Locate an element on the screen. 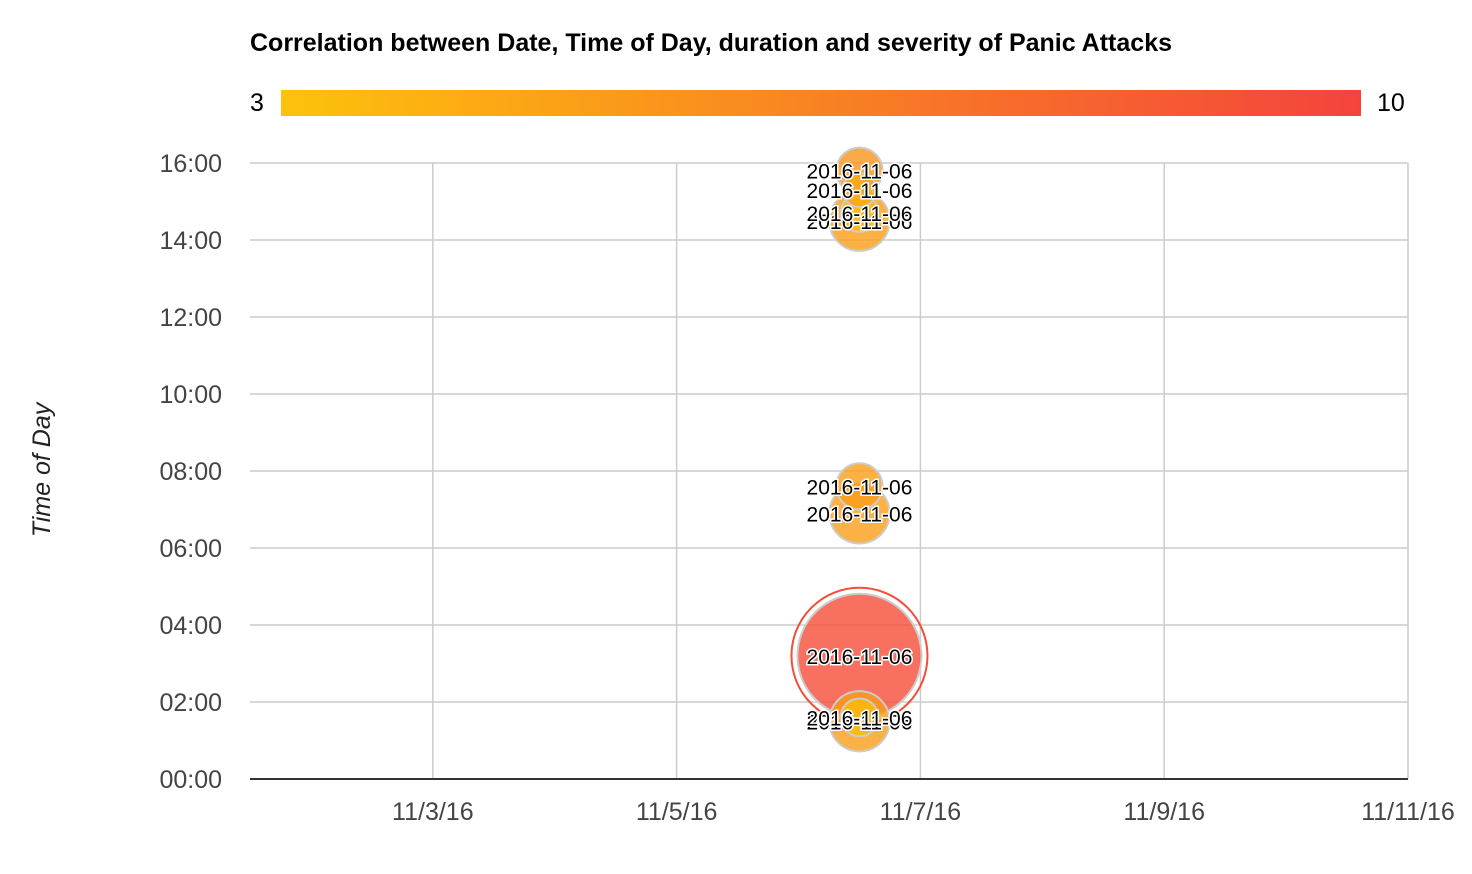 This screenshot has width=1472, height=874. x-tick-label: 11/5/16 is located at coordinates (677, 812).